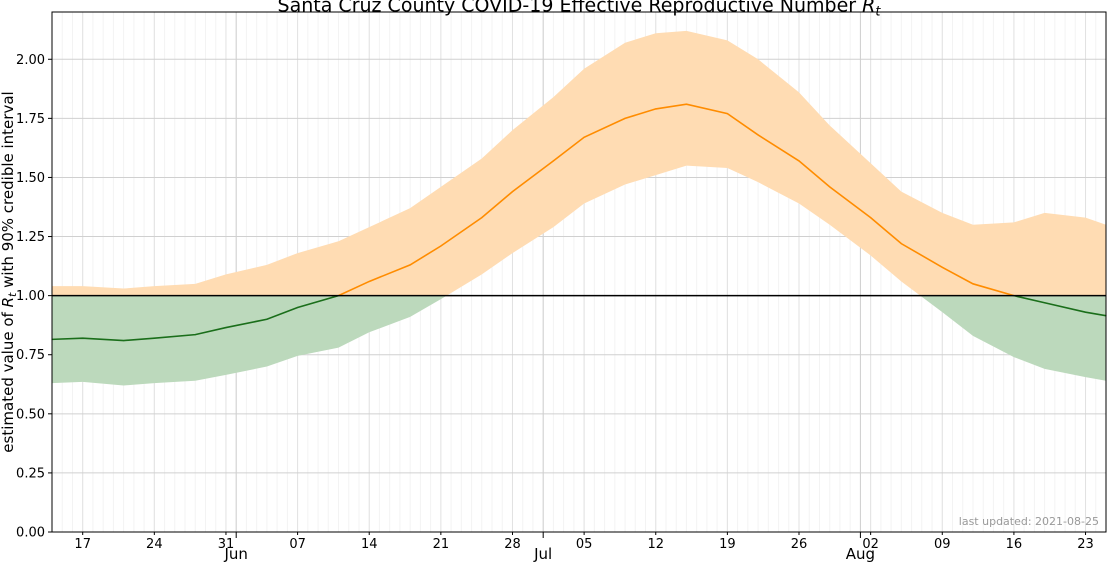 The width and height of the screenshot is (1110, 568). Describe the element at coordinates (870, 544) in the screenshot. I see `x-tick-label: 02` at that location.